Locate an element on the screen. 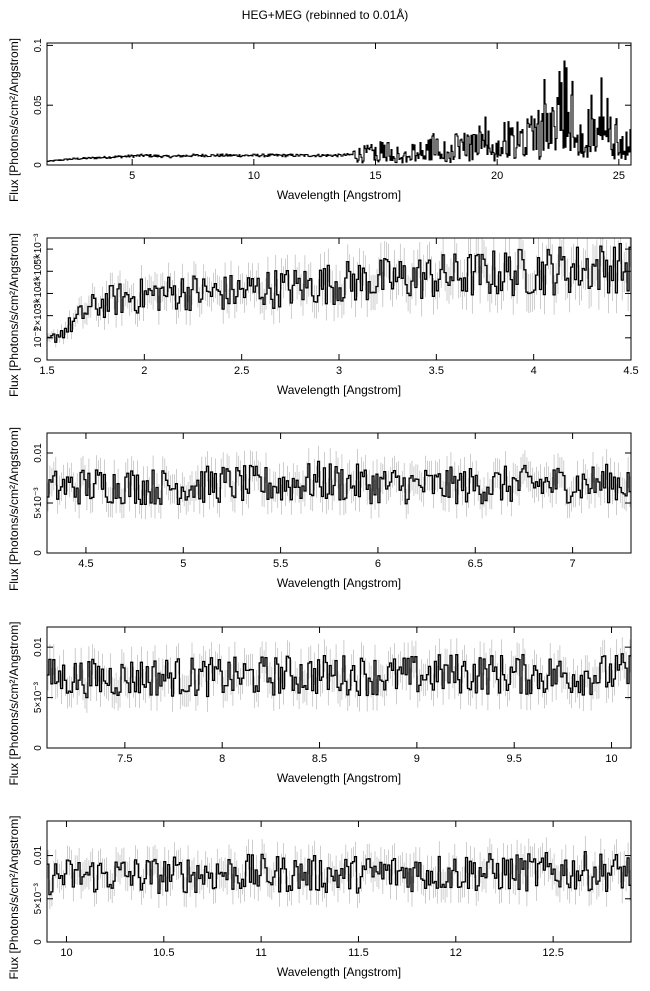 This screenshot has width=650, height=991. x-tick-label: 11 is located at coordinates (260, 953).